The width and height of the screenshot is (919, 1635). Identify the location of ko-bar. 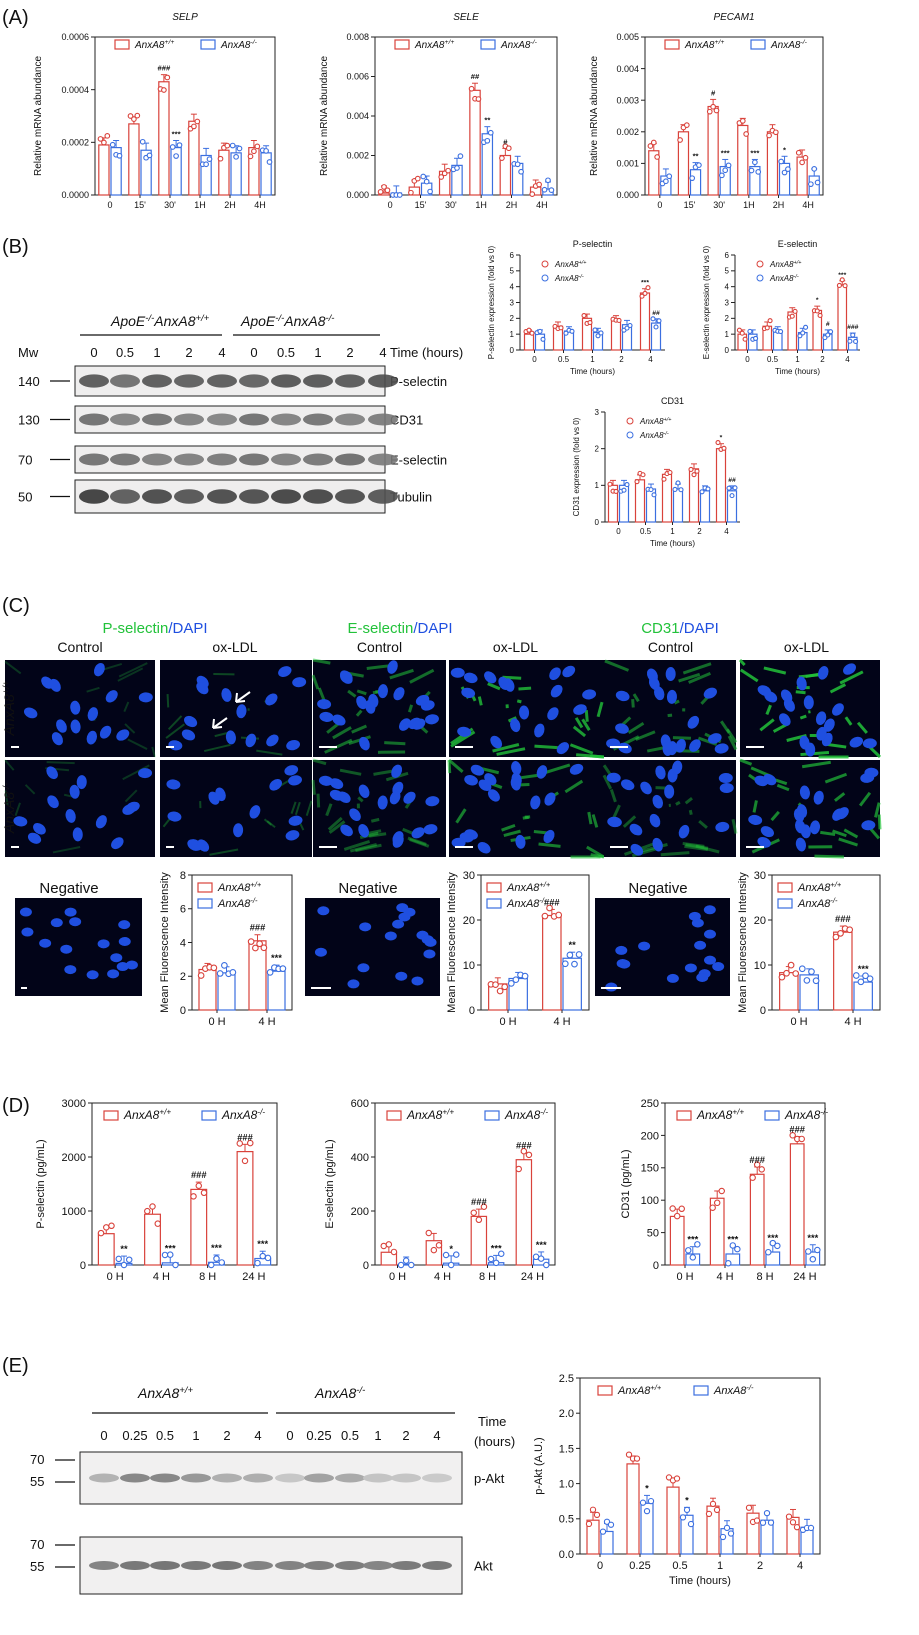
(607, 1542).